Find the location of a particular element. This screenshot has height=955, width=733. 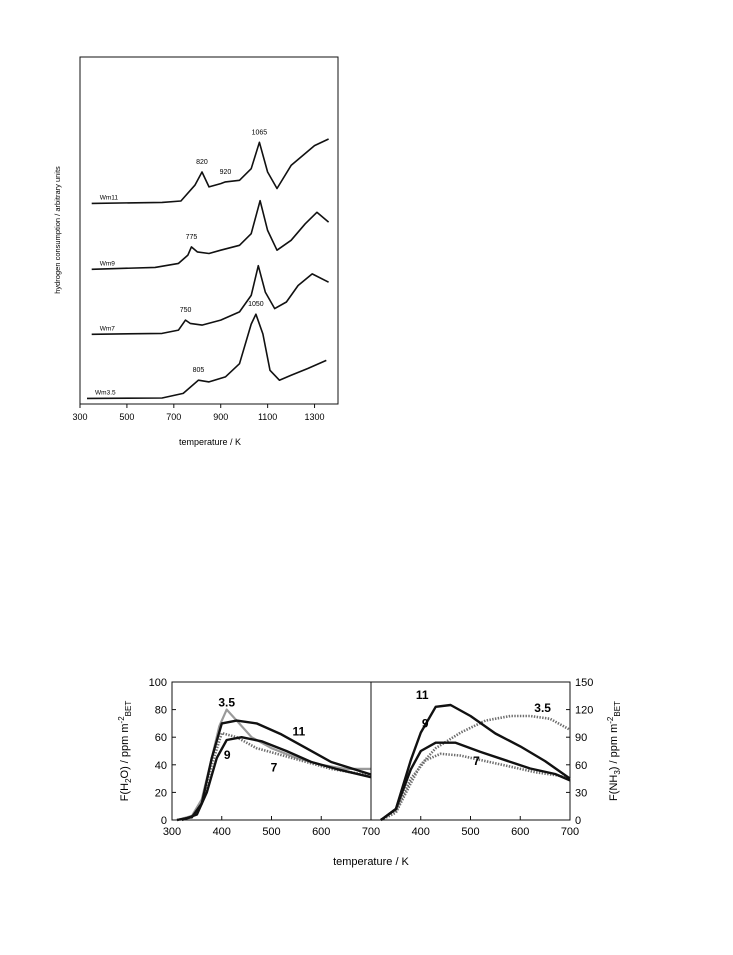

tpr-x-tick-label: 1300 is located at coordinates (315, 417).